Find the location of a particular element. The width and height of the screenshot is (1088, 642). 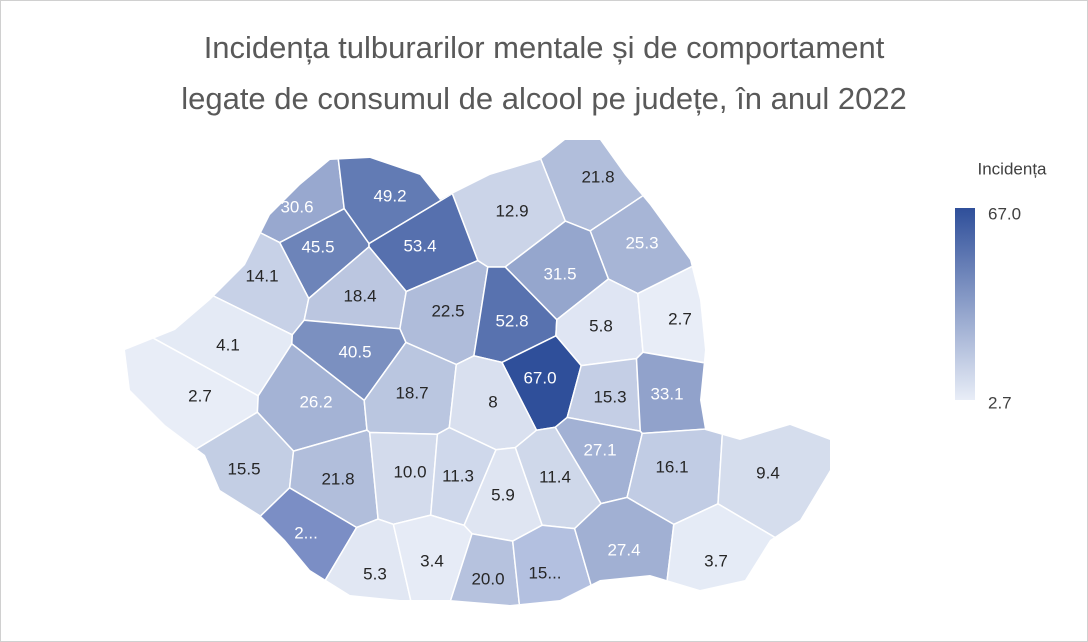

county-label: 11.4 is located at coordinates (555, 476).